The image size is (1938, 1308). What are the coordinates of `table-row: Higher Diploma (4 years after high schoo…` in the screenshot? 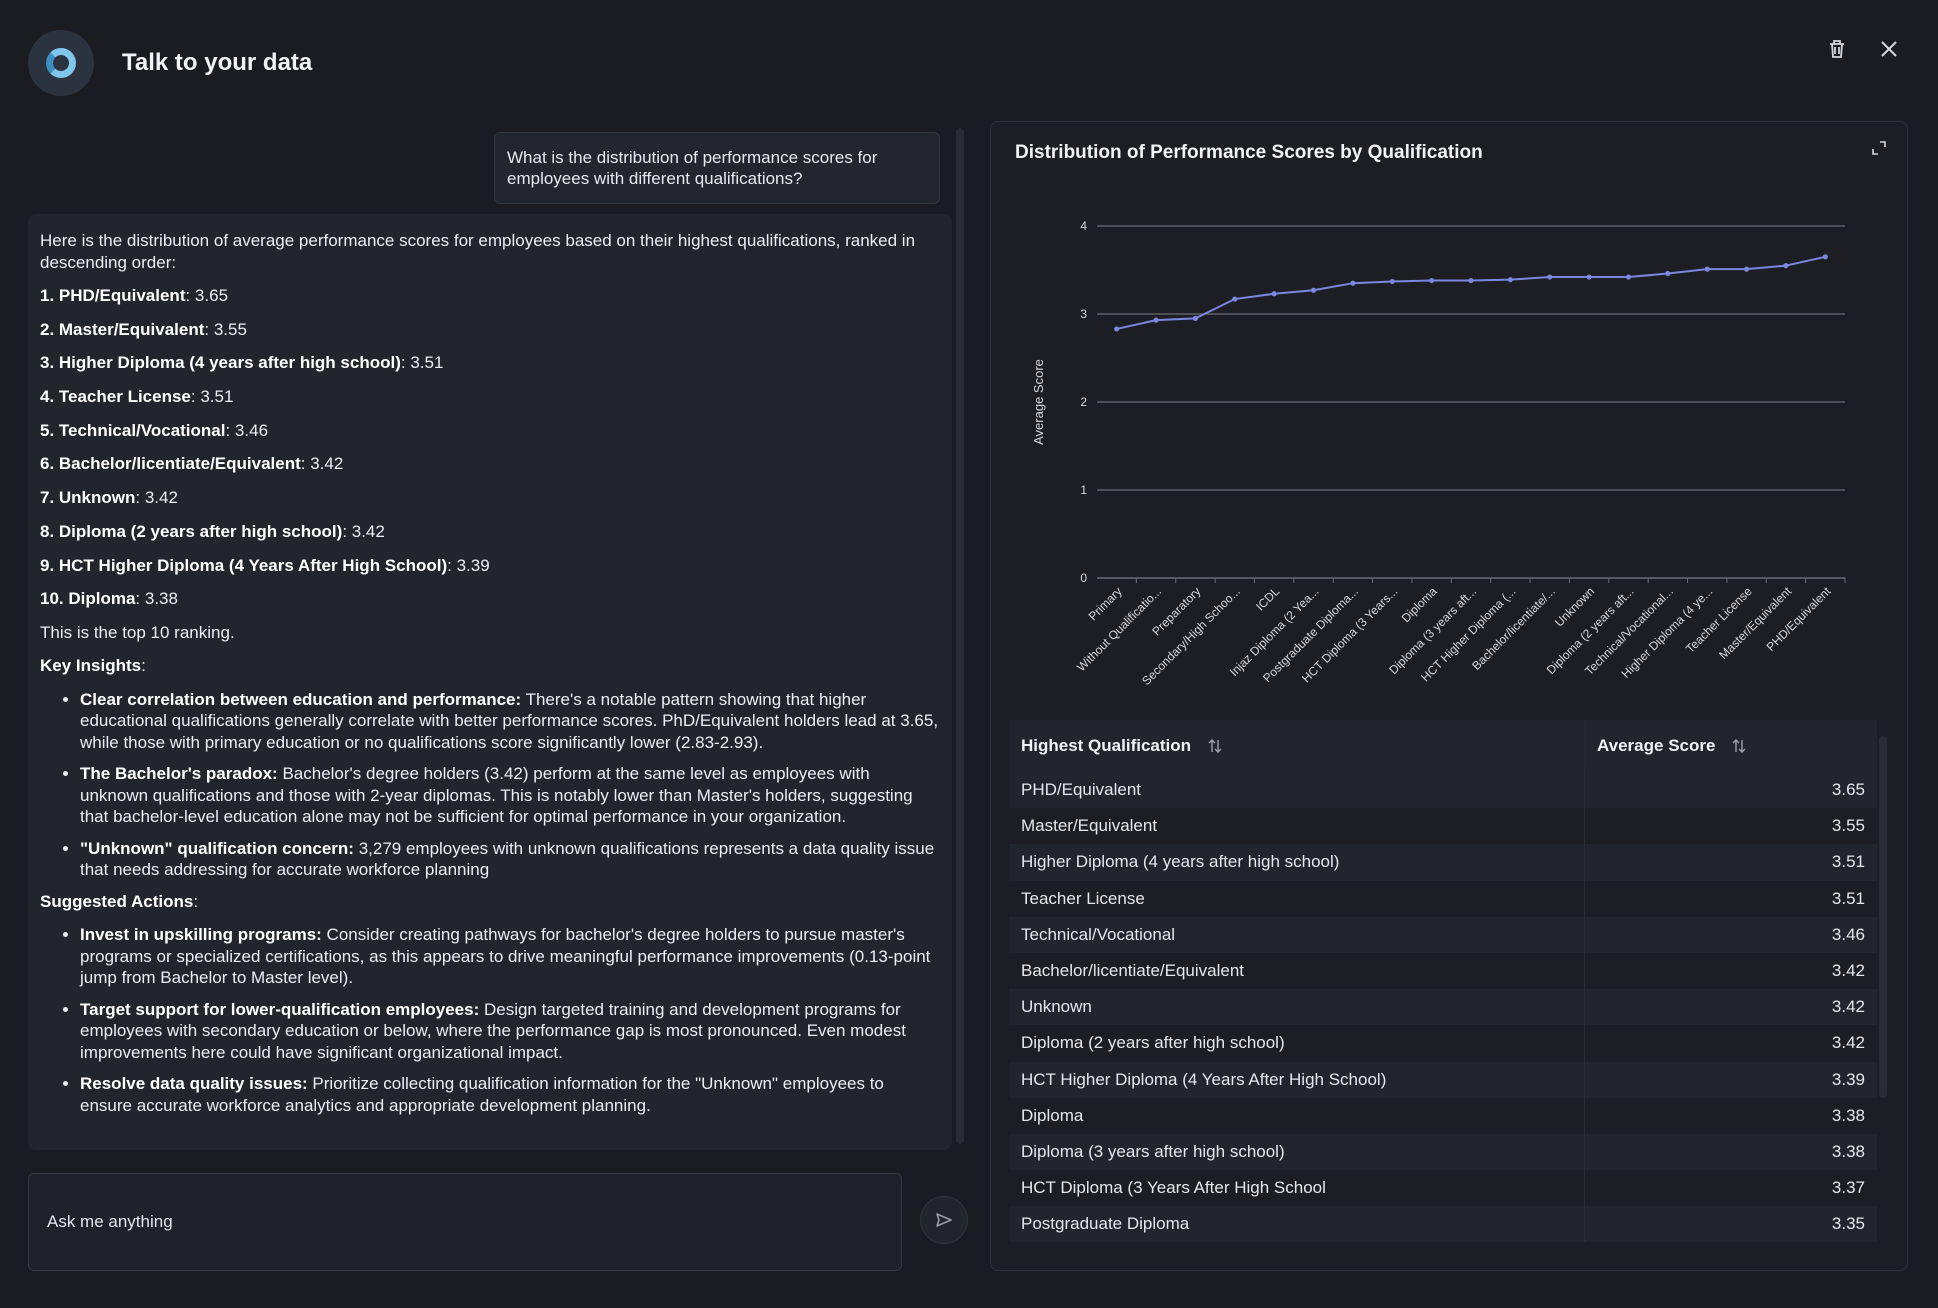 It's located at (1443, 862).